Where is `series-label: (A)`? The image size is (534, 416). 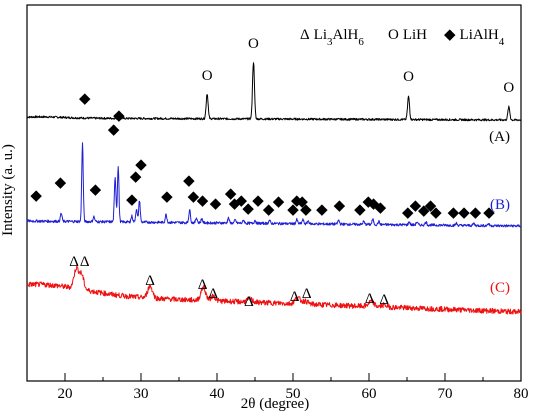
series-label: (A) is located at coordinates (499, 137).